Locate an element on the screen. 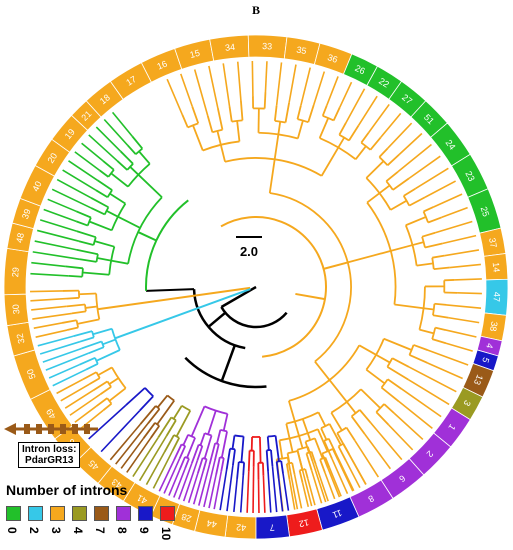 The height and width of the screenshot is (550, 513). scale-bar: 2.0 is located at coordinates (249, 247).